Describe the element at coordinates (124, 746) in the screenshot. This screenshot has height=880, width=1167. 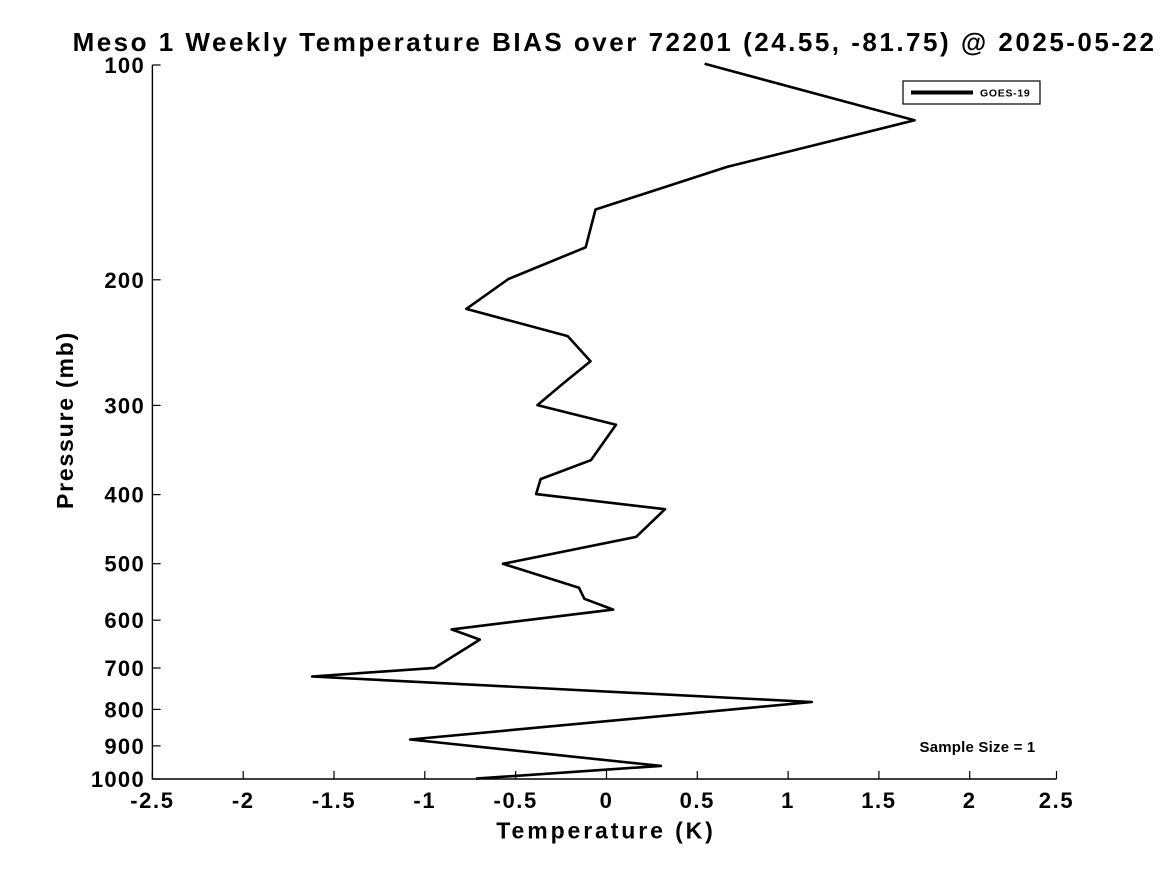
I see `svg-text: 900` at that location.